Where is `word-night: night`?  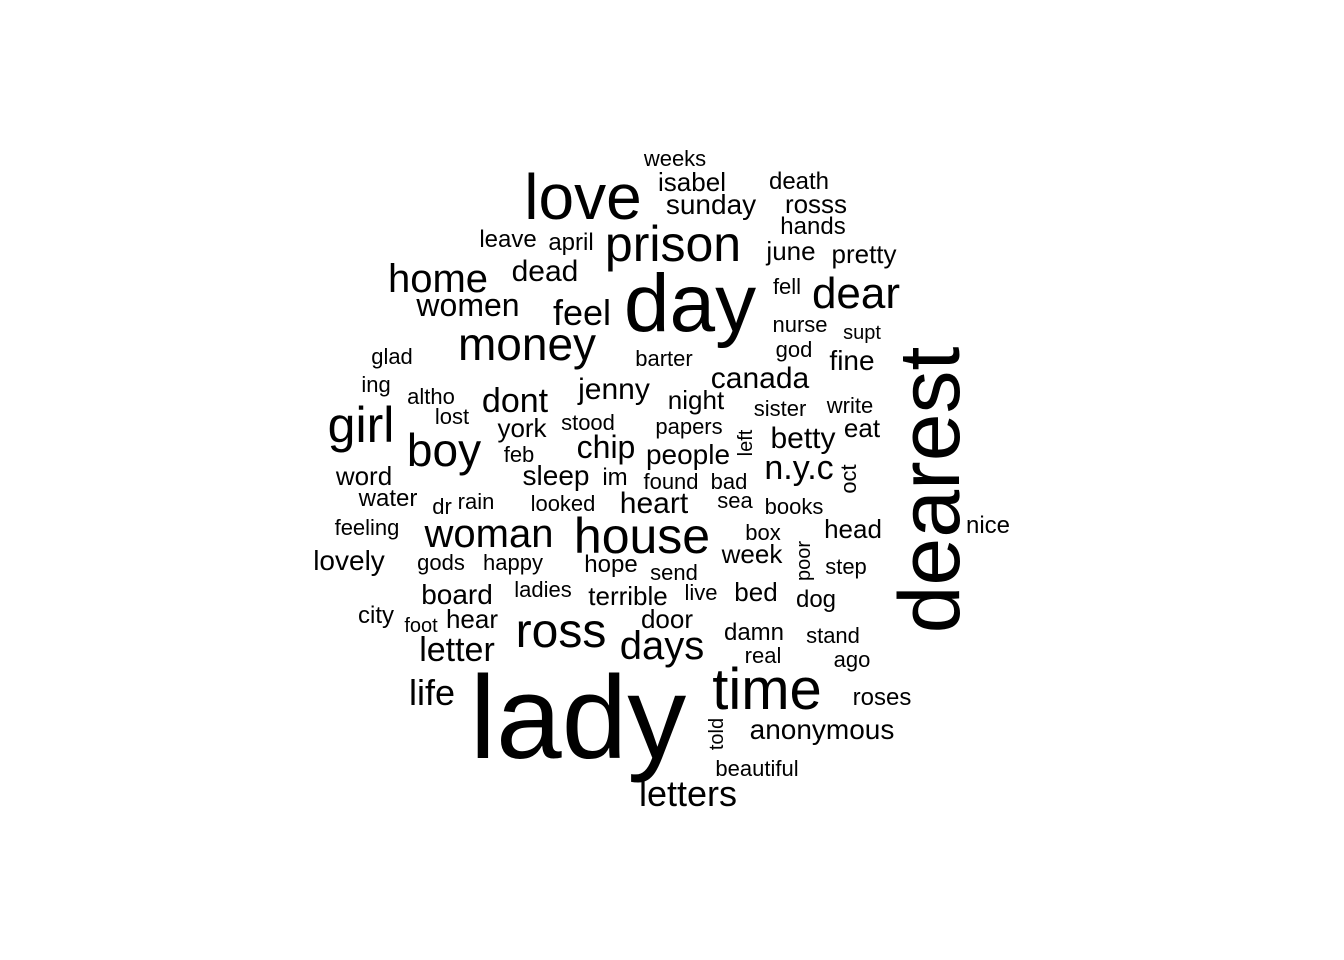 word-night: night is located at coordinates (696, 400).